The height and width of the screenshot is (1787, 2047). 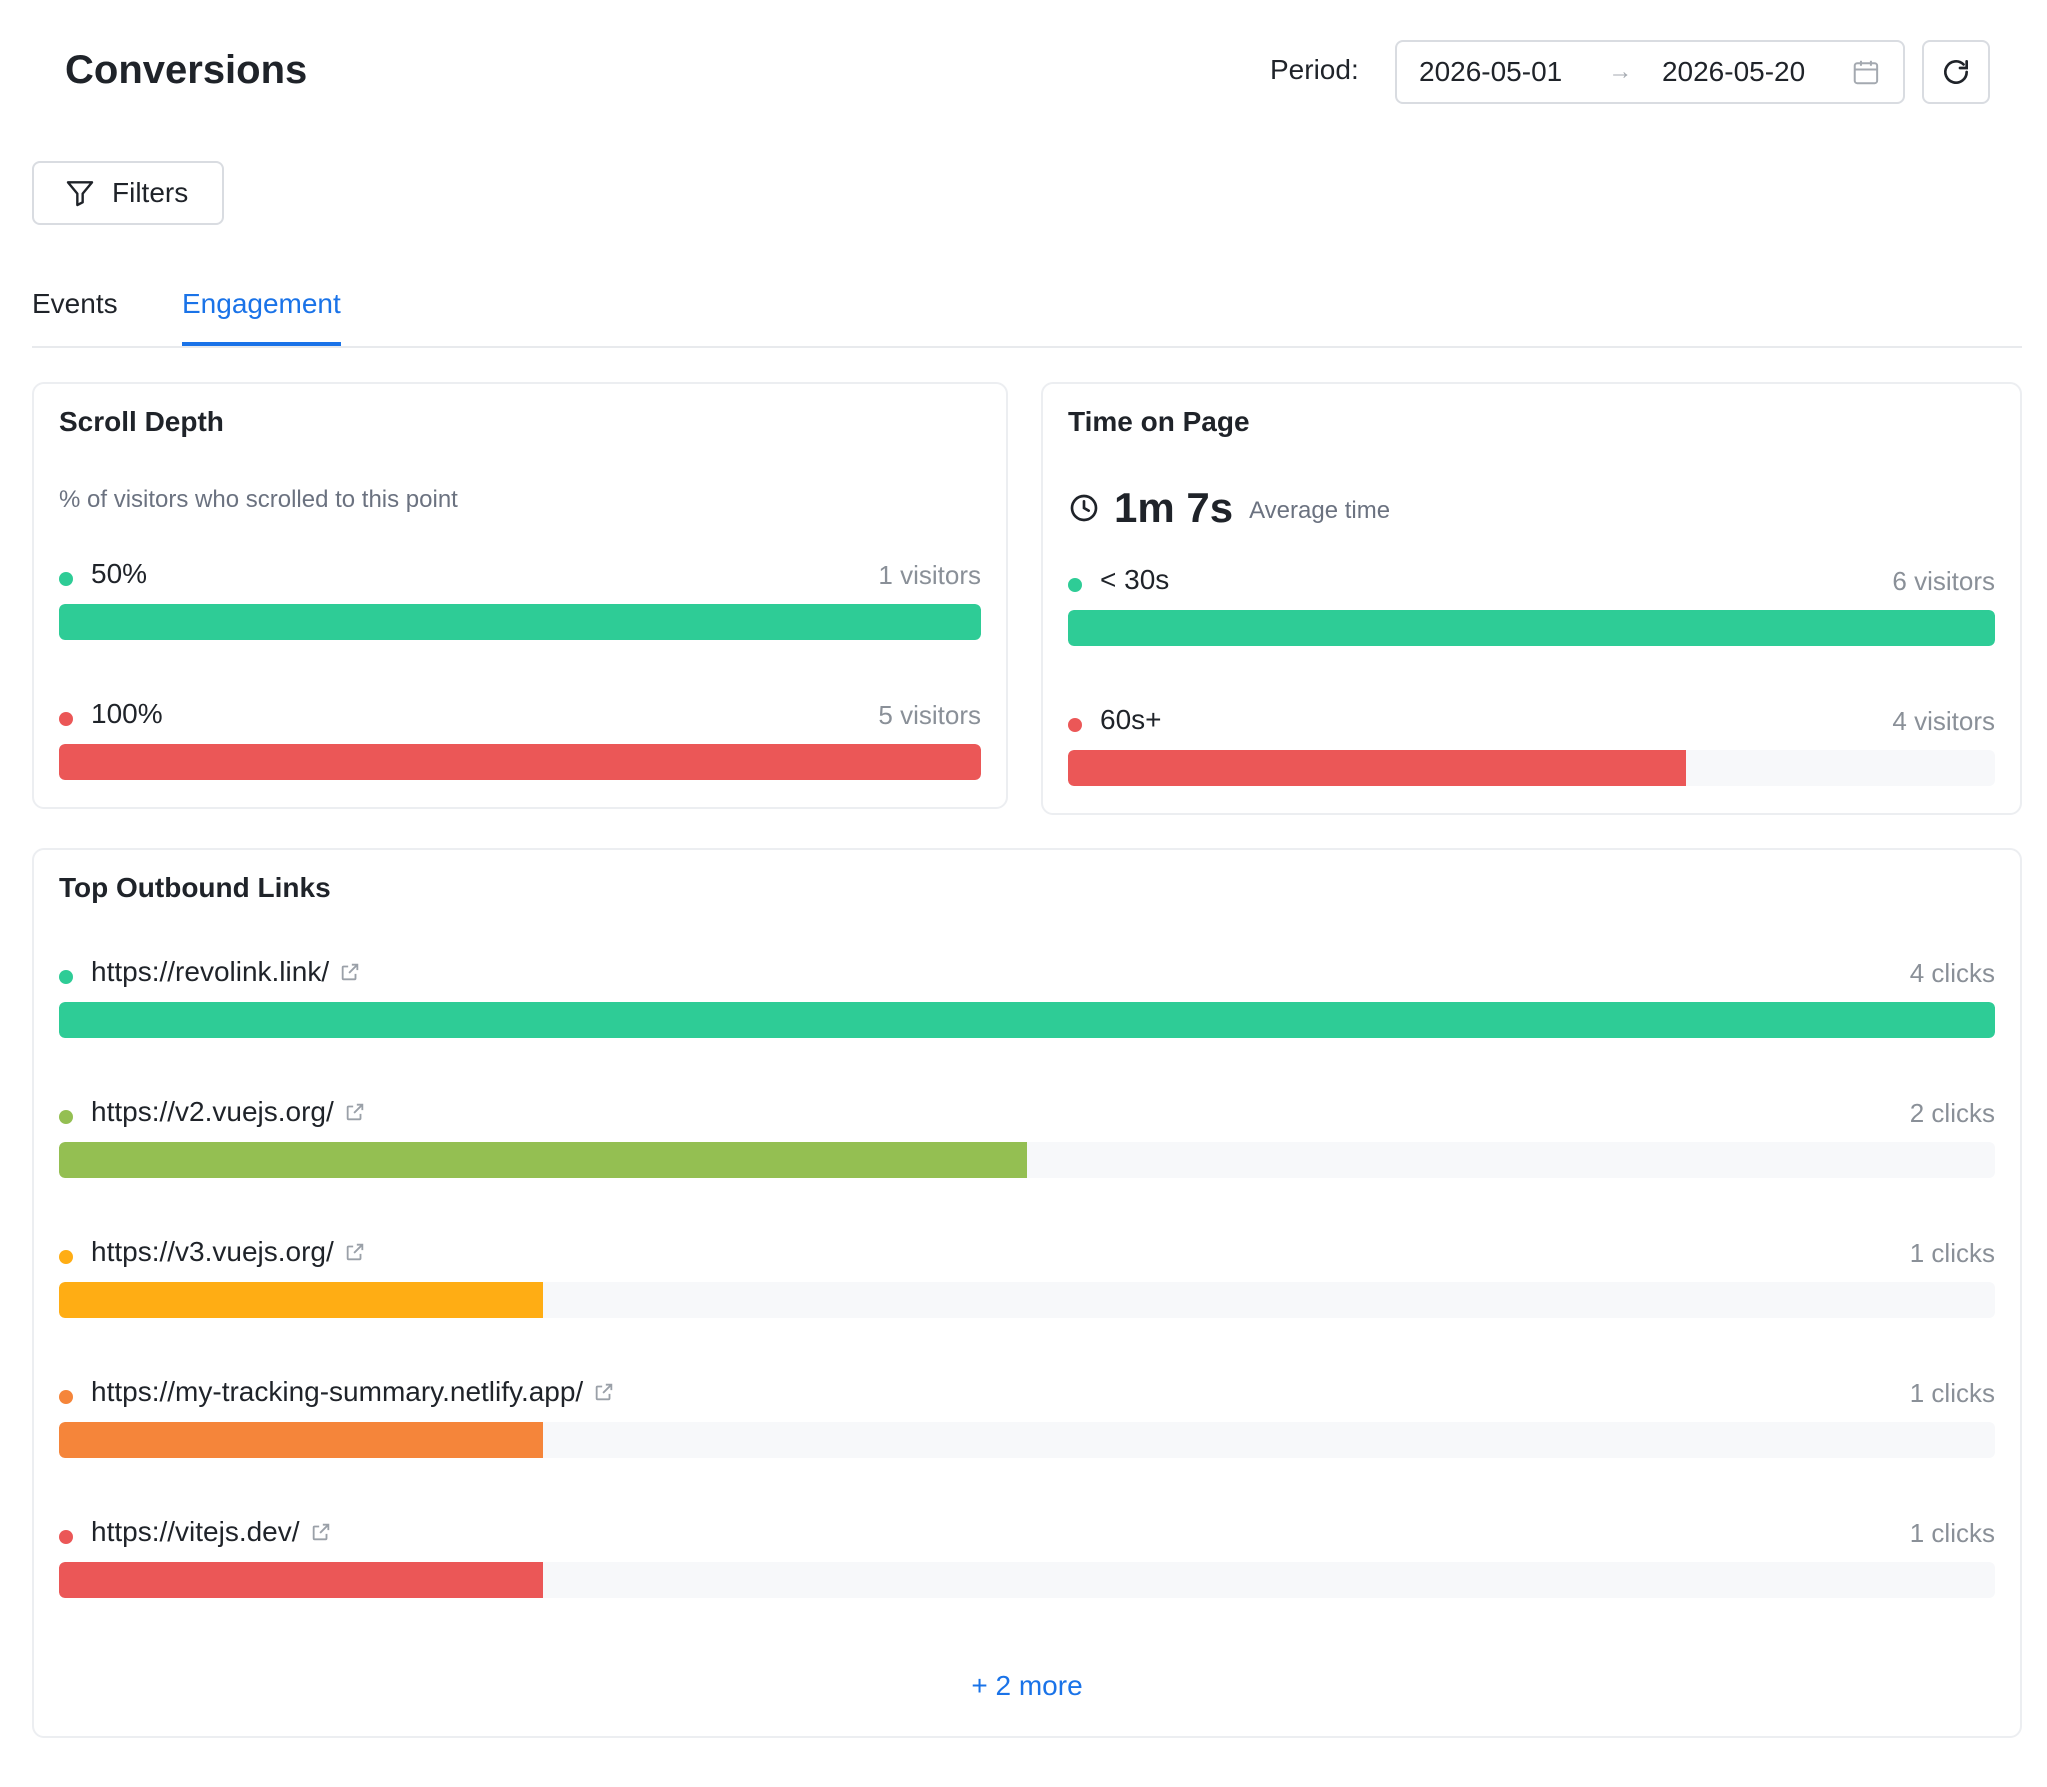 I want to click on link-row: https://v2.vuejs.org/ 2 clicks, so click(x=1027, y=1146).